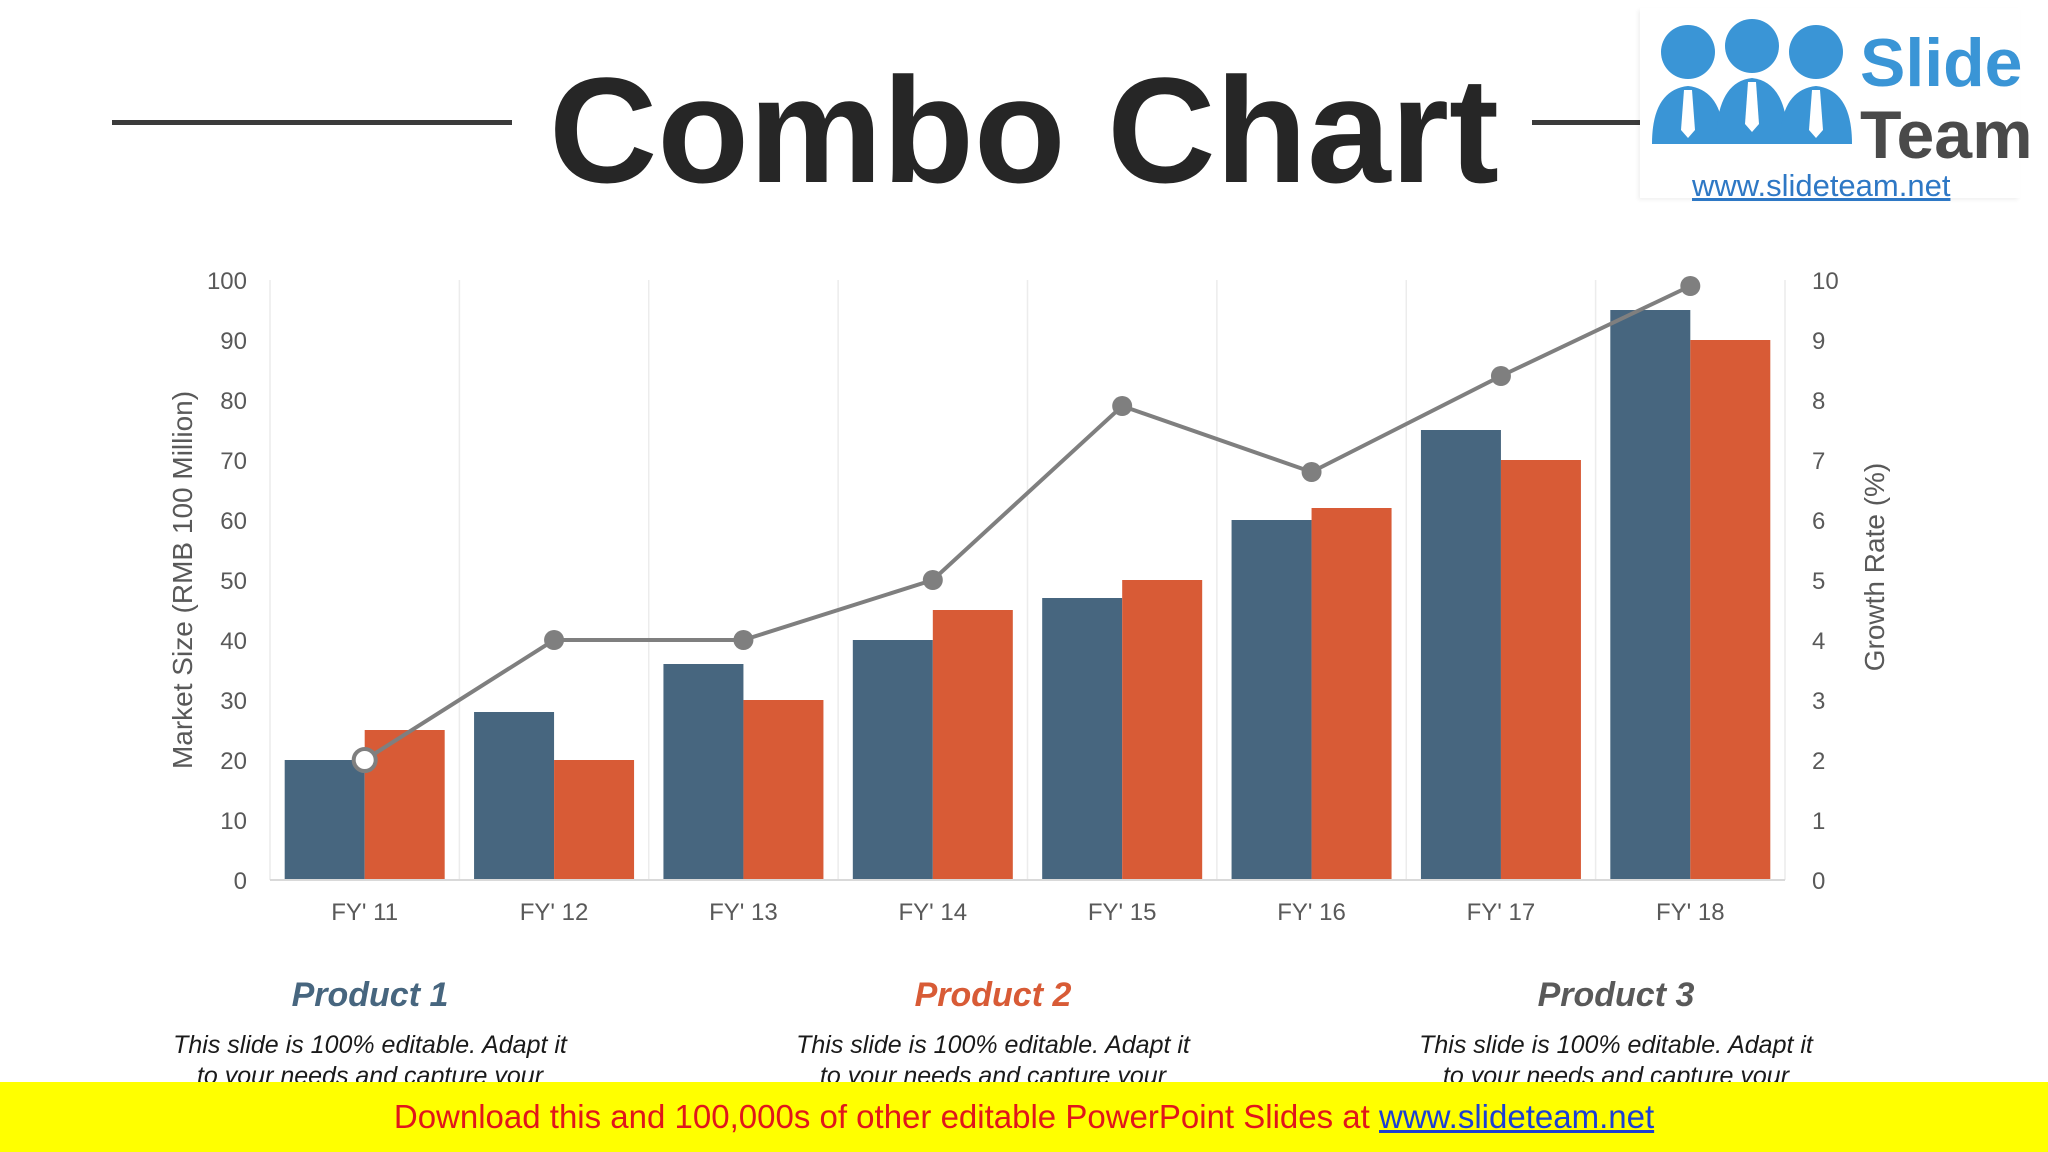 Image resolution: width=2048 pixels, height=1152 pixels. What do you see at coordinates (1602, 122) in the screenshot?
I see `title-rule-right` at bounding box center [1602, 122].